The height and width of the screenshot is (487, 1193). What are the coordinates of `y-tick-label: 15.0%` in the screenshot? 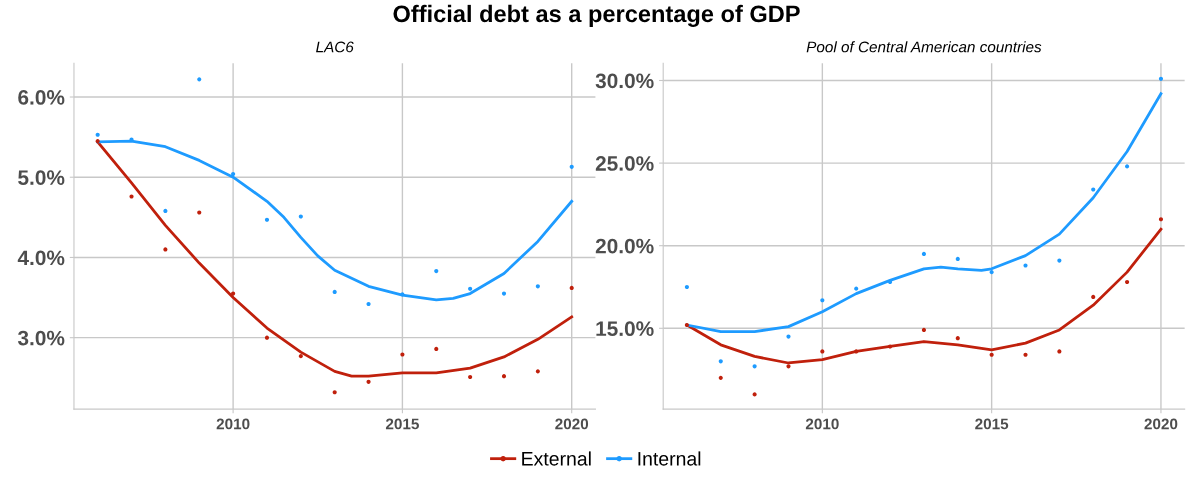 It's located at (625, 329).